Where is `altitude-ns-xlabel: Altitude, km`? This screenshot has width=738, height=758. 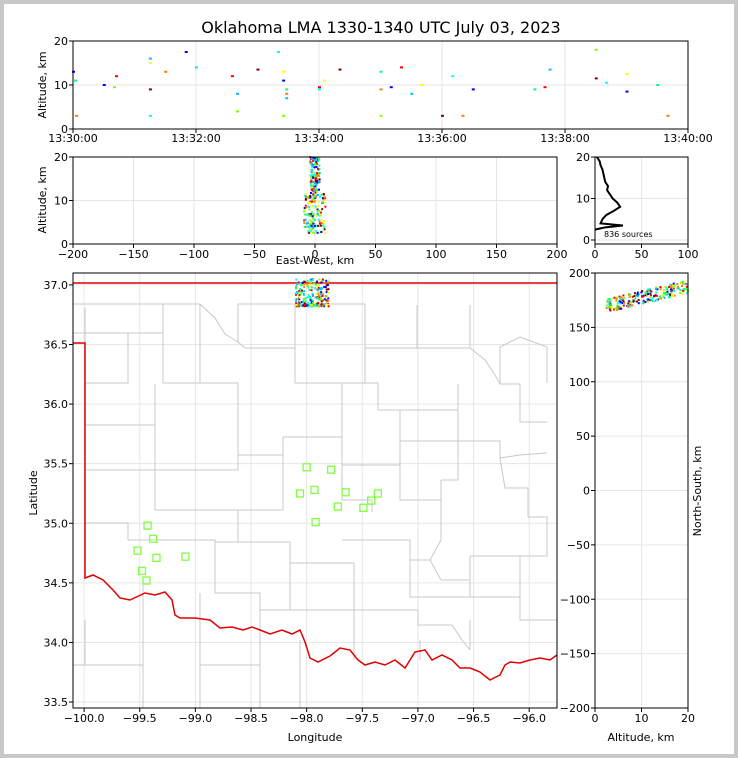
altitude-ns-xlabel: Altitude, km is located at coordinates (640, 737).